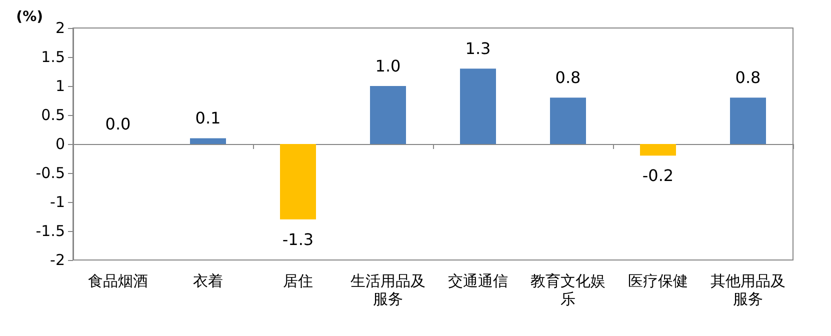  Describe the element at coordinates (298, 281) in the screenshot. I see `x-tick-label: 居住` at that location.